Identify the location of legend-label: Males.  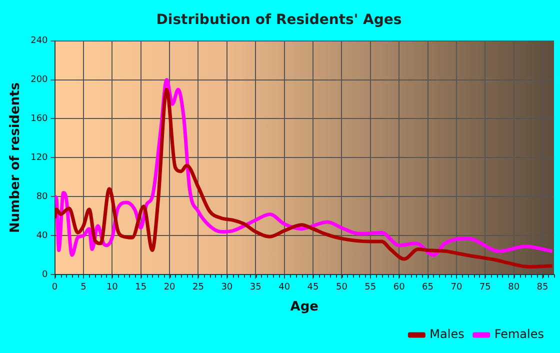
(447, 334).